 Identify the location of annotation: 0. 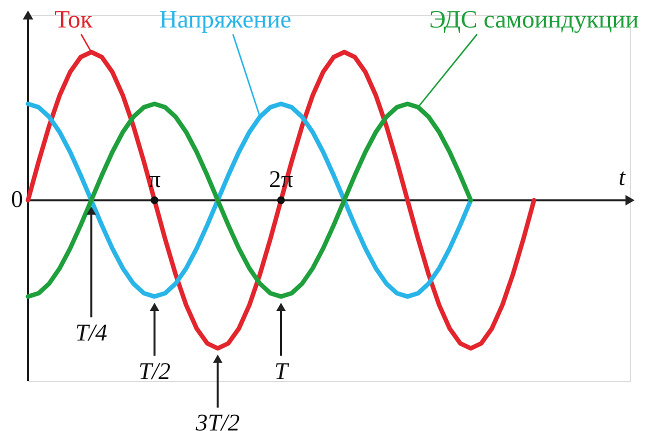
(17, 200).